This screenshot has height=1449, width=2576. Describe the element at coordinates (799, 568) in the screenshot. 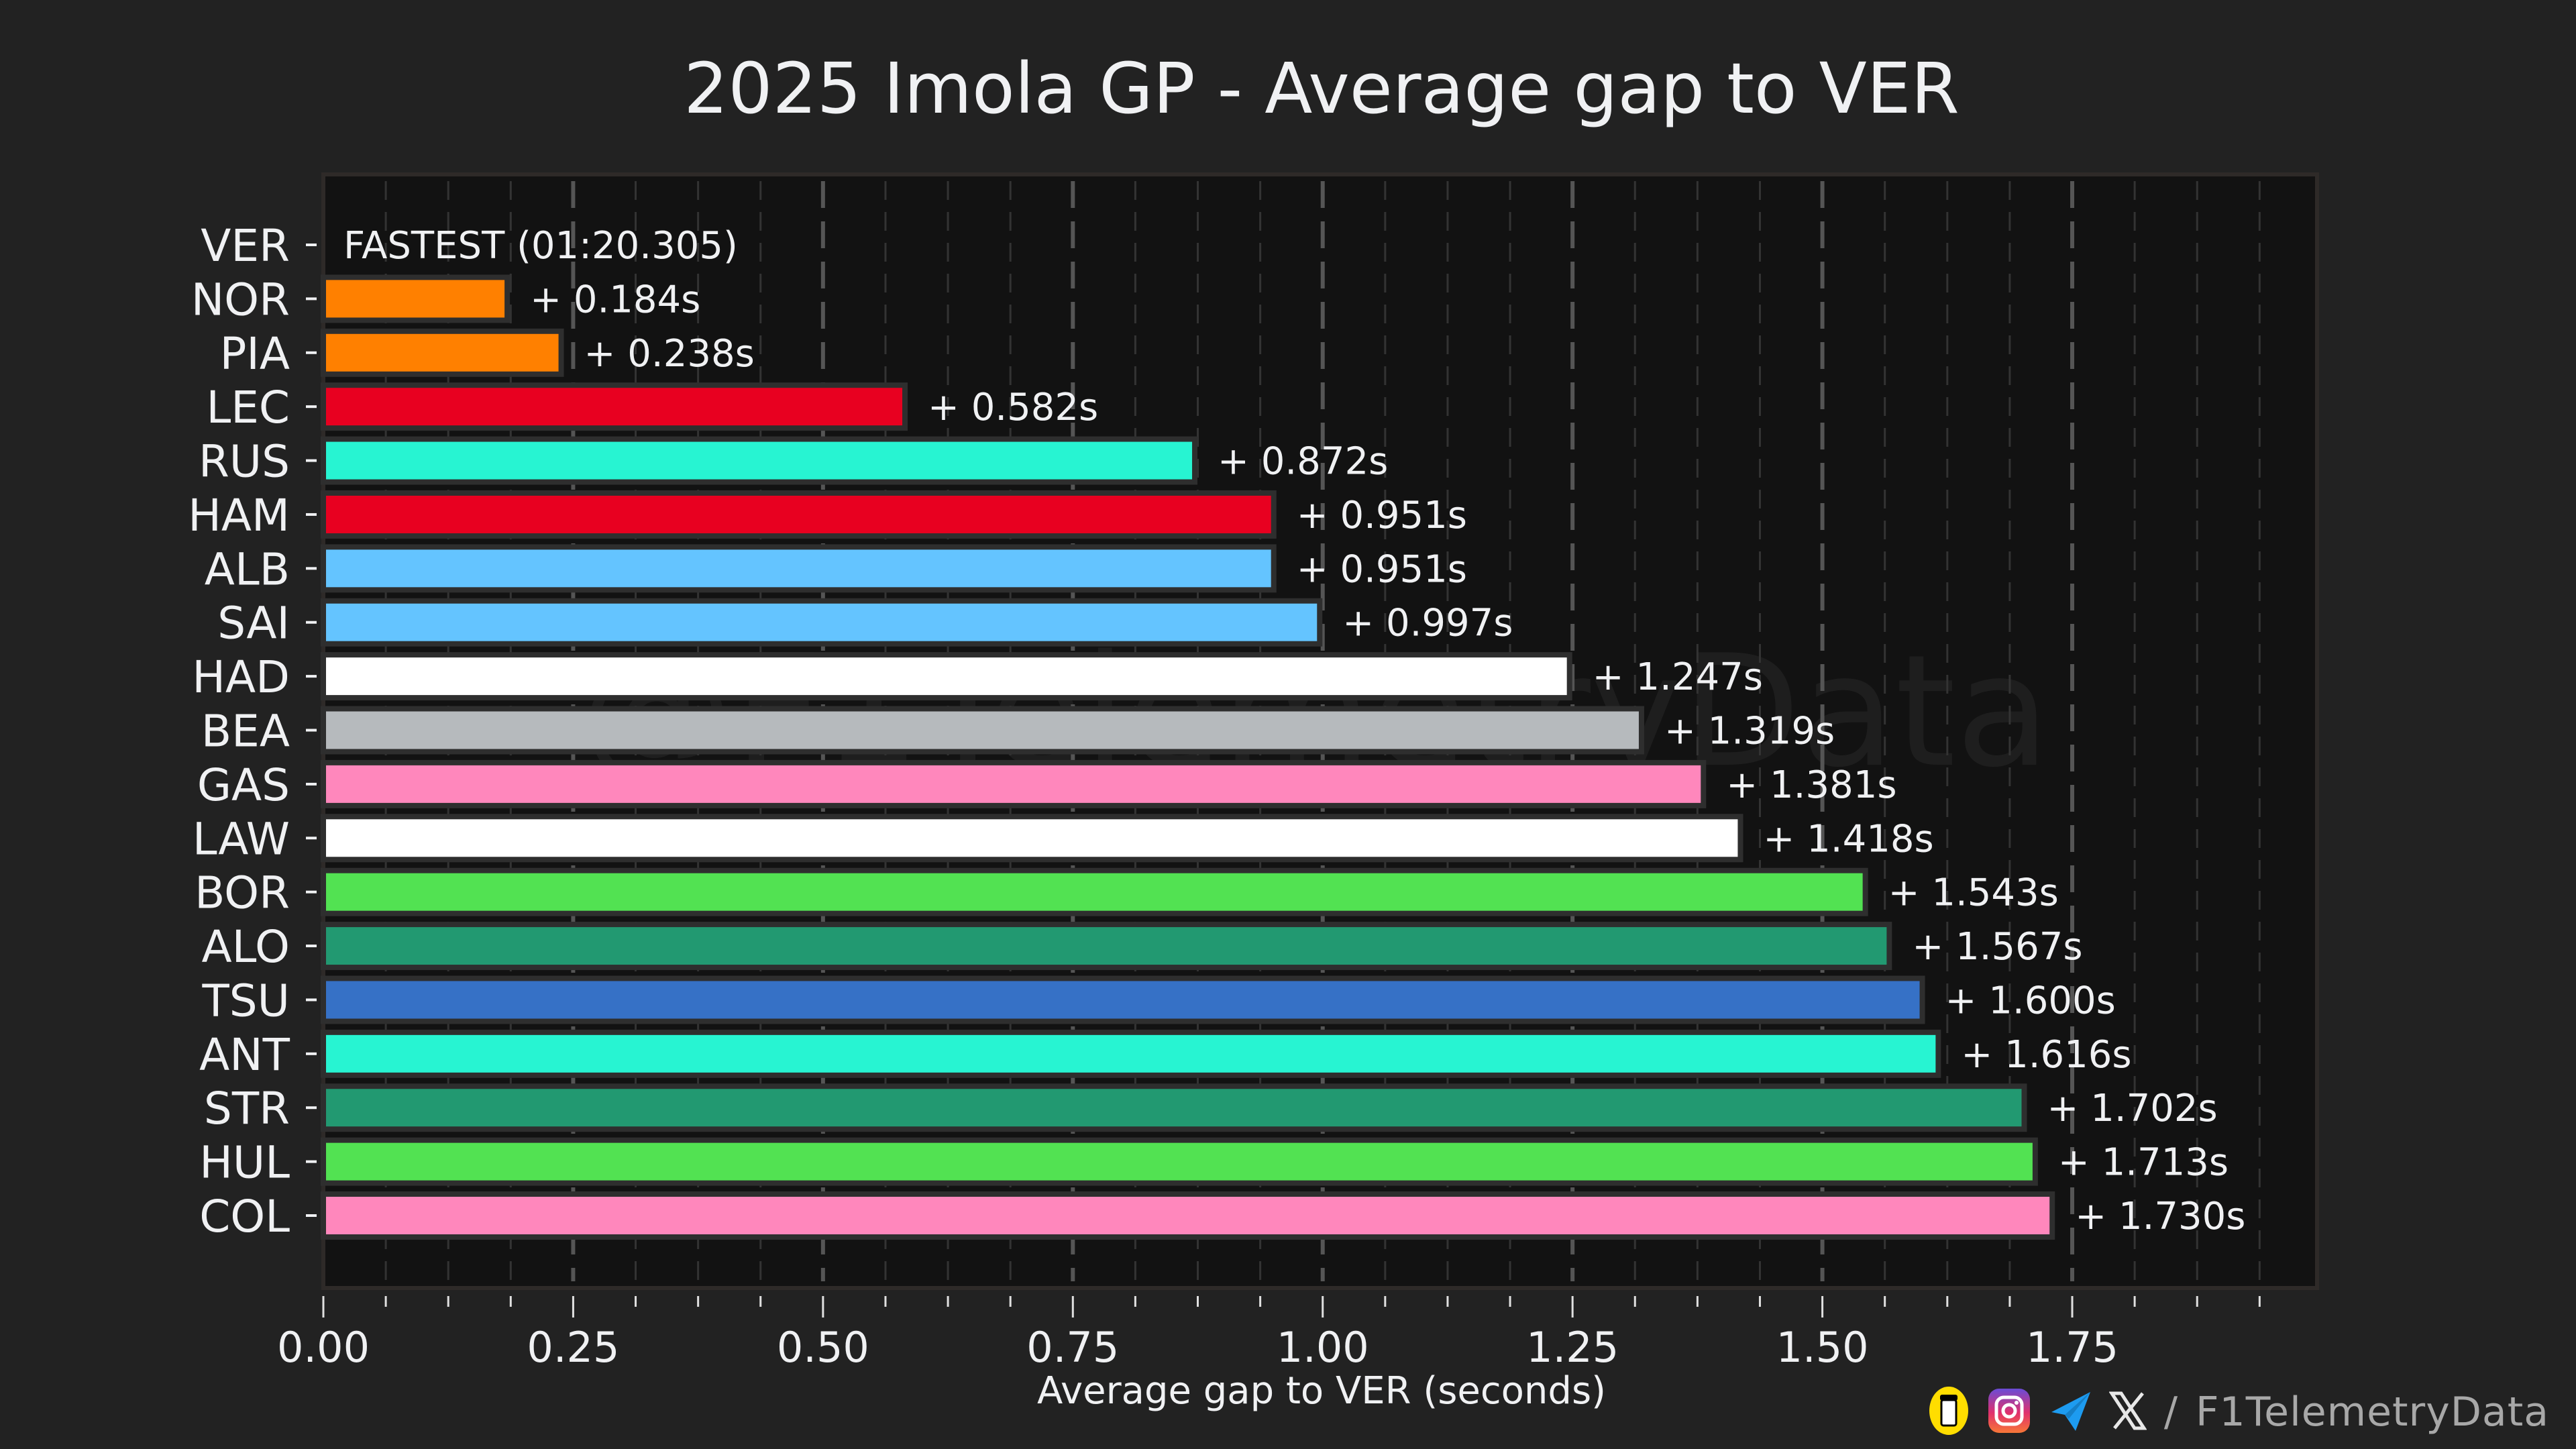

I see `bar-alb` at that location.